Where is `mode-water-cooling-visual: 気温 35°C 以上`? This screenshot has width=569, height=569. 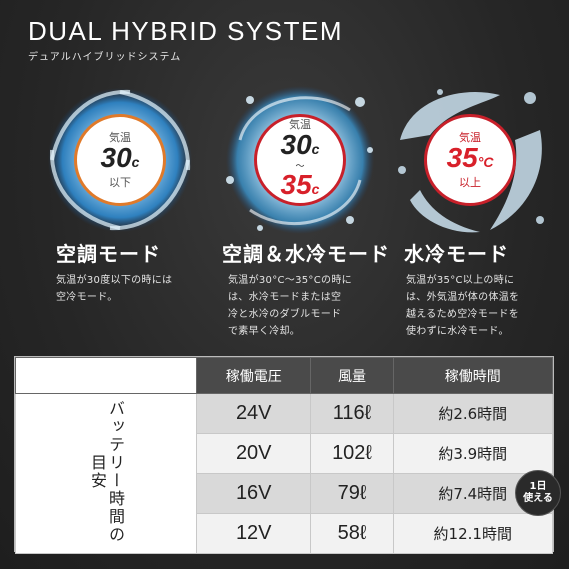 mode-water-cooling-visual: 気温 35°C 以上 is located at coordinates (470, 160).